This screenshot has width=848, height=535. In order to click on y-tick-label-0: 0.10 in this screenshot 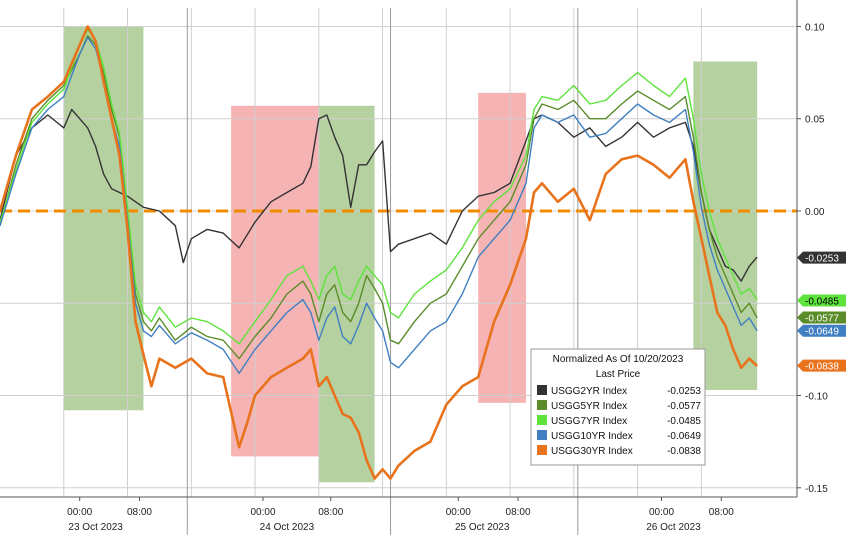, I will do `click(815, 27)`.